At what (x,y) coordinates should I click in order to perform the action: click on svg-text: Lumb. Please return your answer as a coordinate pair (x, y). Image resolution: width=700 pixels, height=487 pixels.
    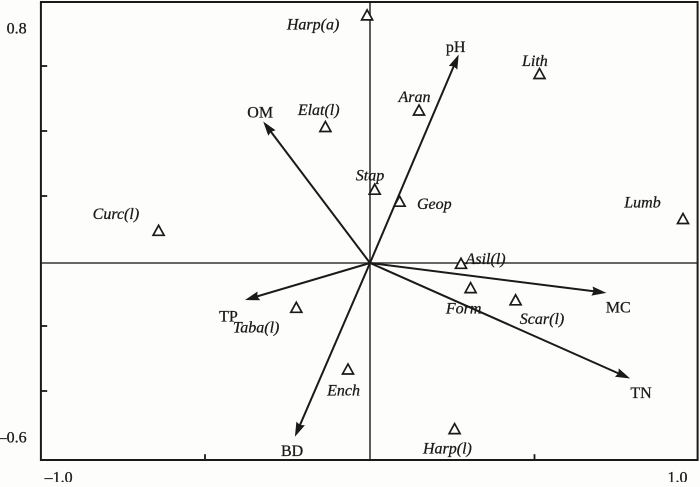
    Looking at the image, I should click on (641, 203).